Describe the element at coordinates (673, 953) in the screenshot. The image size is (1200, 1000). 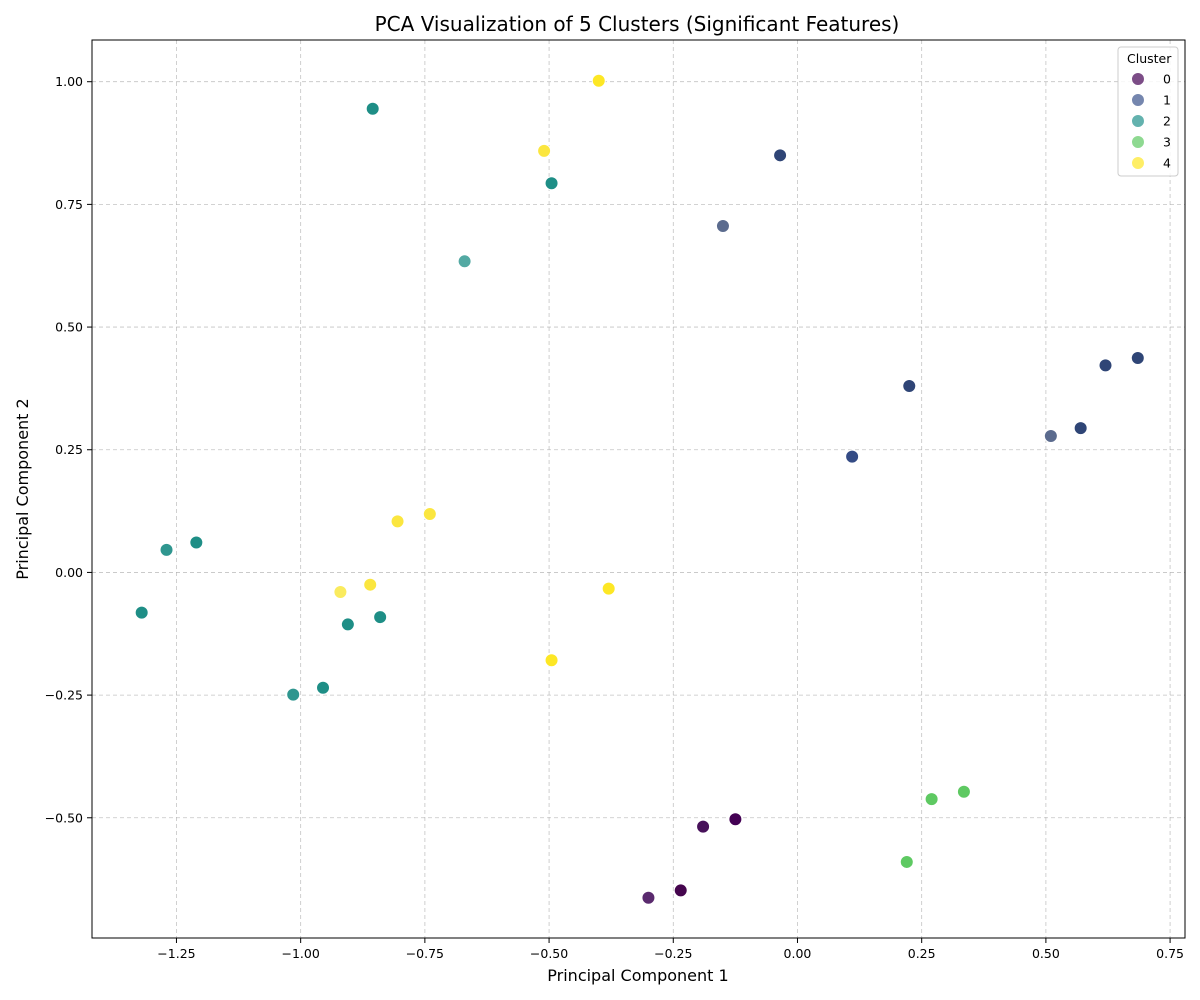
I see `x-tick-label: −0.25` at that location.